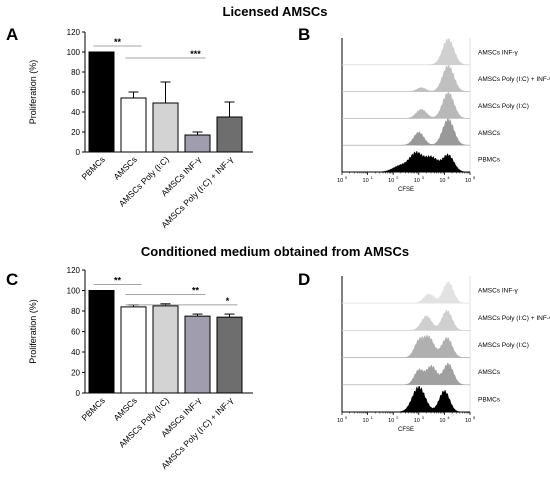 The height and width of the screenshot is (484, 550). Describe the element at coordinates (275, 11) in the screenshot. I see `title-licensed: Licensed AMSCs` at that location.